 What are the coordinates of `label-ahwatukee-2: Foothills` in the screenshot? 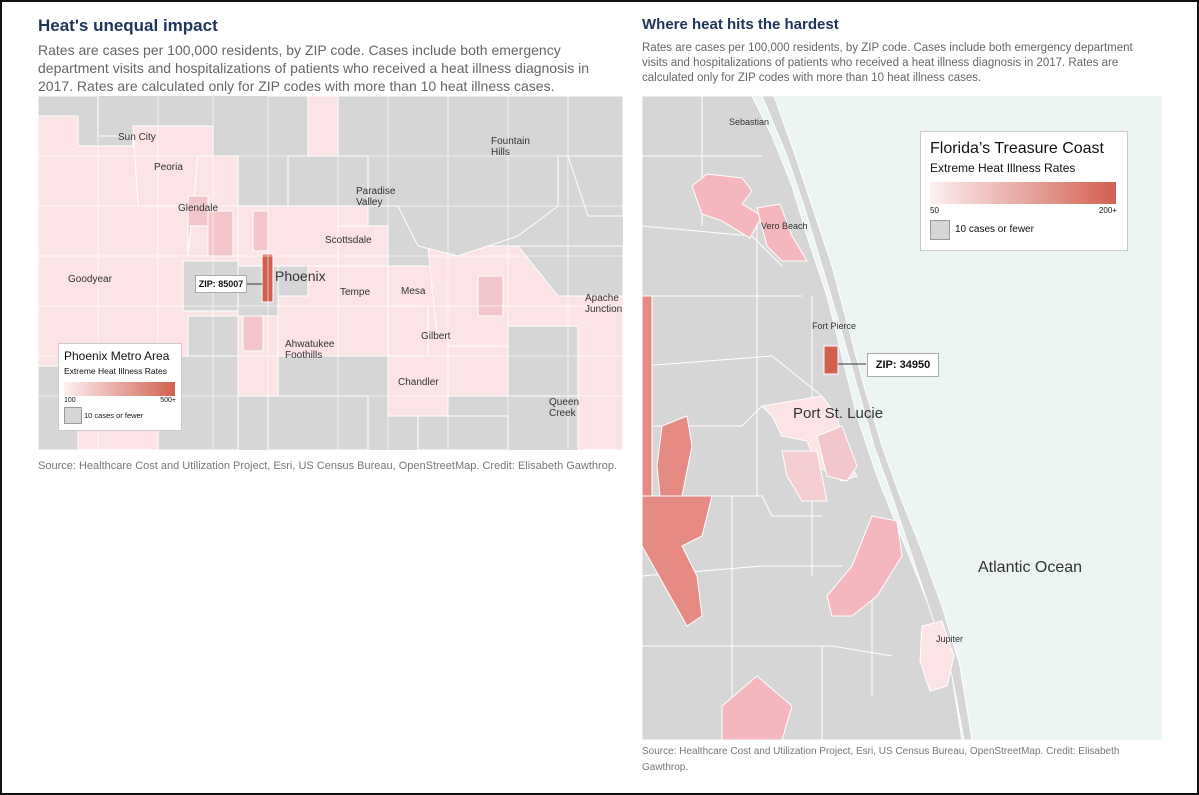 It's located at (303, 355).